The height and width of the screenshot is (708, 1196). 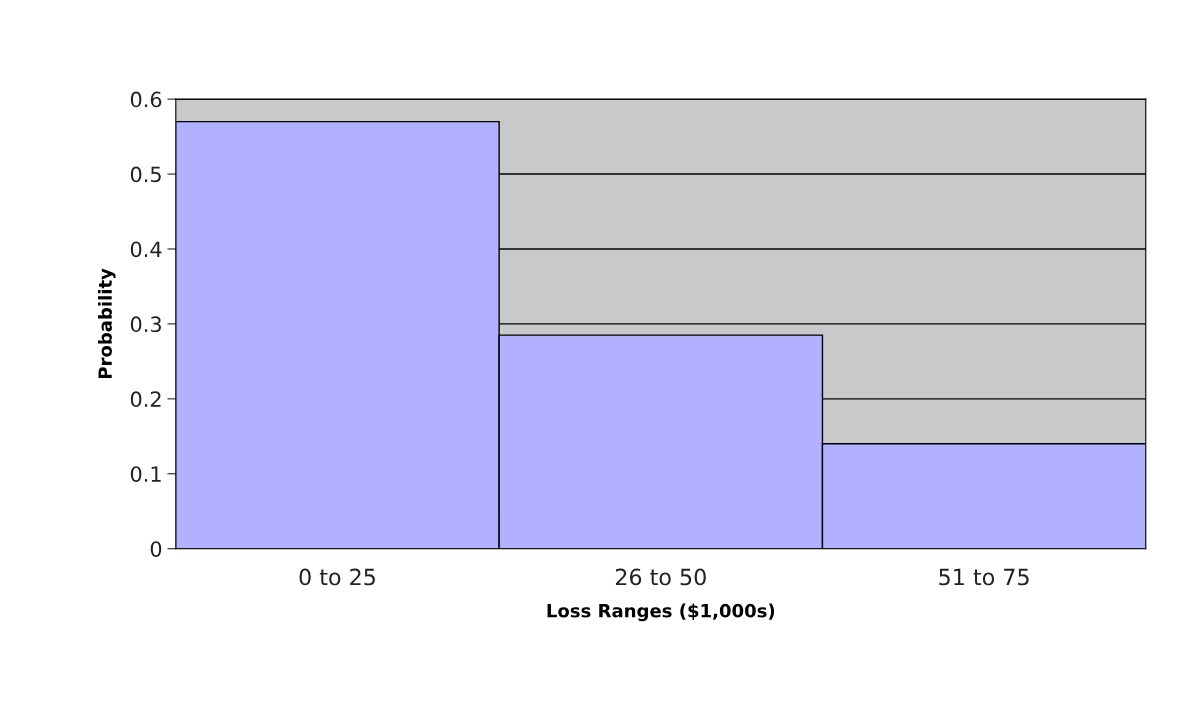 What do you see at coordinates (661, 612) in the screenshot?
I see `x-axis-title: Loss Ranges ($1,000s)` at bounding box center [661, 612].